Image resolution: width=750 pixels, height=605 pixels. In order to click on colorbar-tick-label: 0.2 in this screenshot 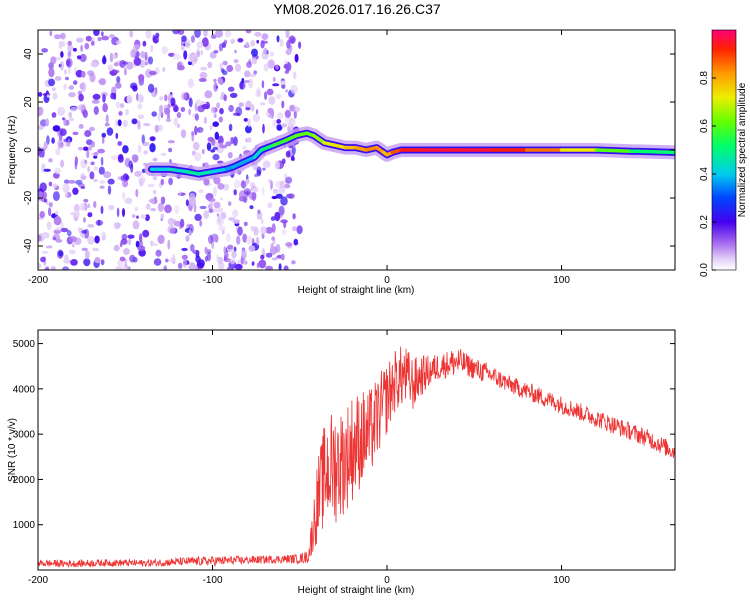, I will do `click(704, 222)`.